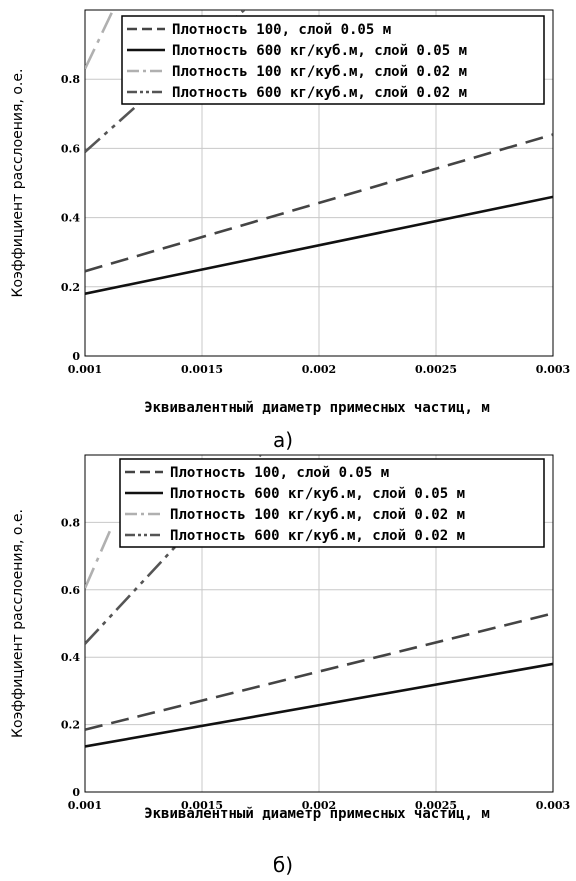 This screenshot has width=576, height=881. Describe the element at coordinates (283, 865) in the screenshot. I see `panel-caption: б)` at that location.